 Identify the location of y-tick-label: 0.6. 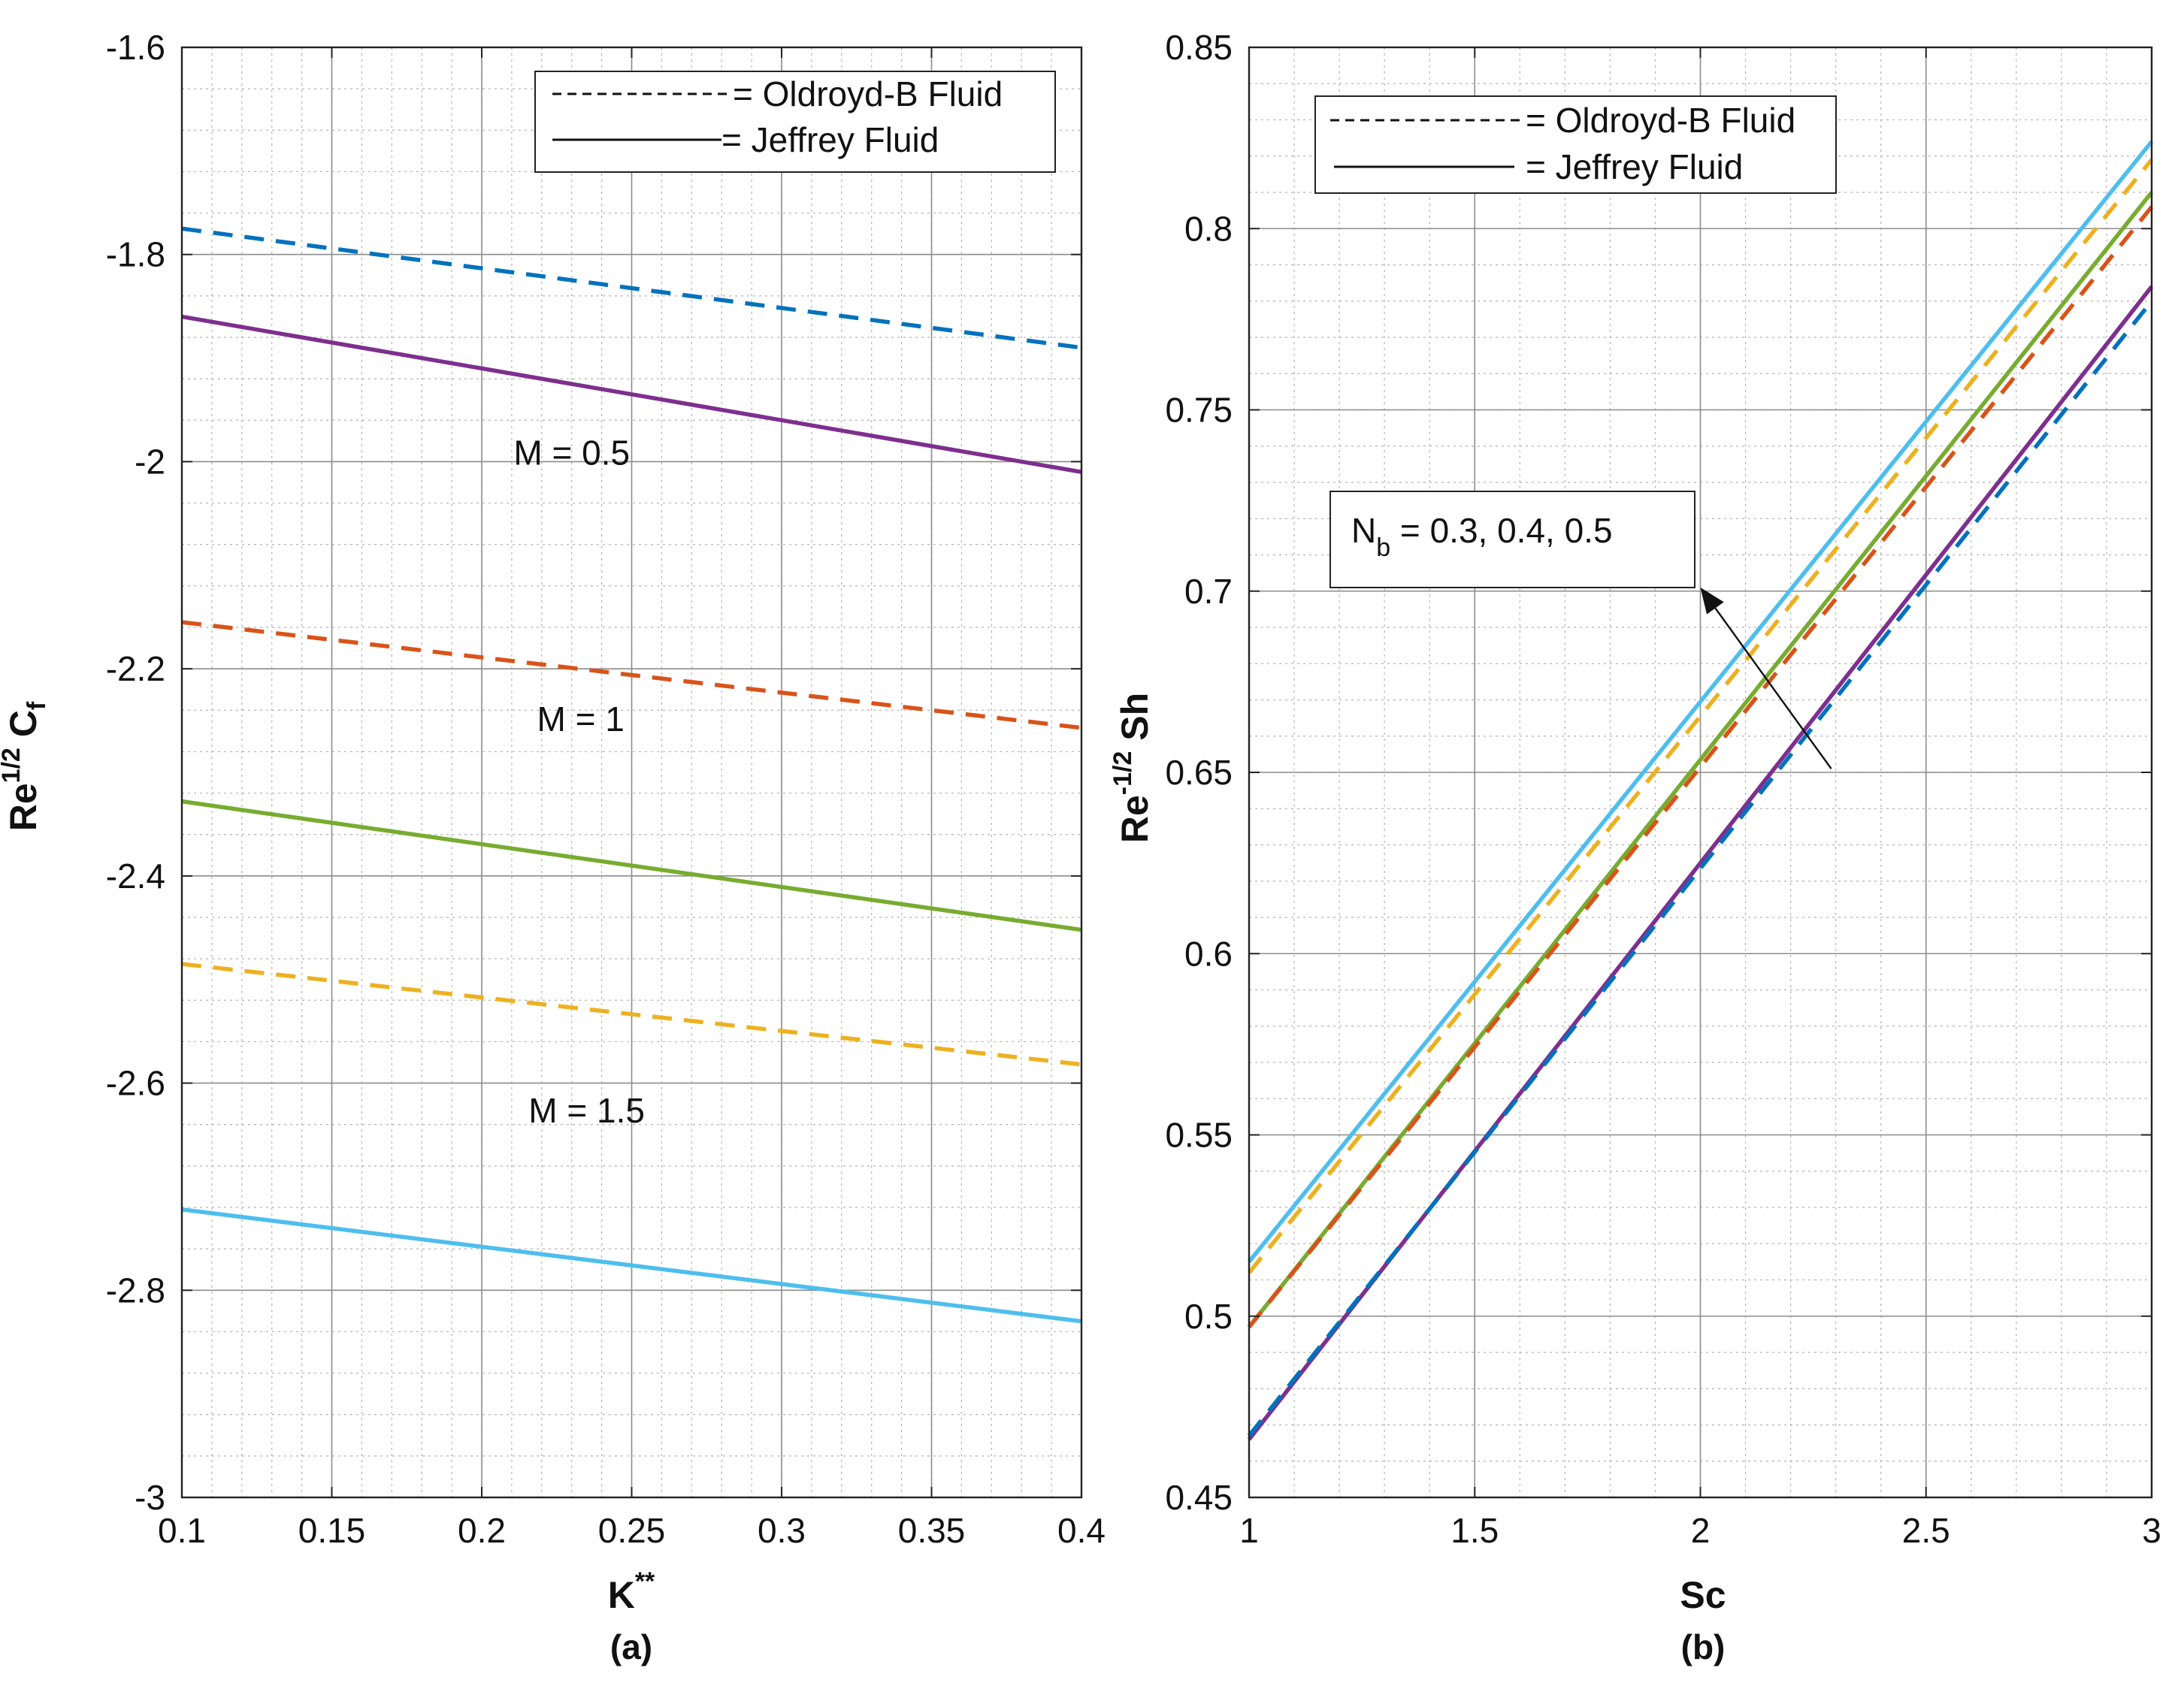
(1208, 953).